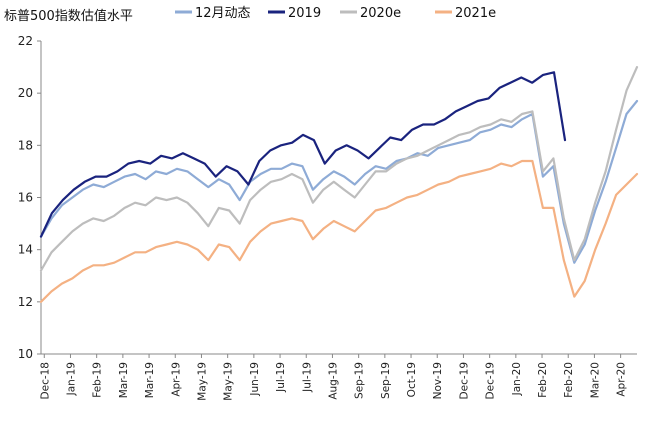 This screenshot has width=645, height=426. Describe the element at coordinates (25, 198) in the screenshot. I see `y-tick-label: 16` at that location.